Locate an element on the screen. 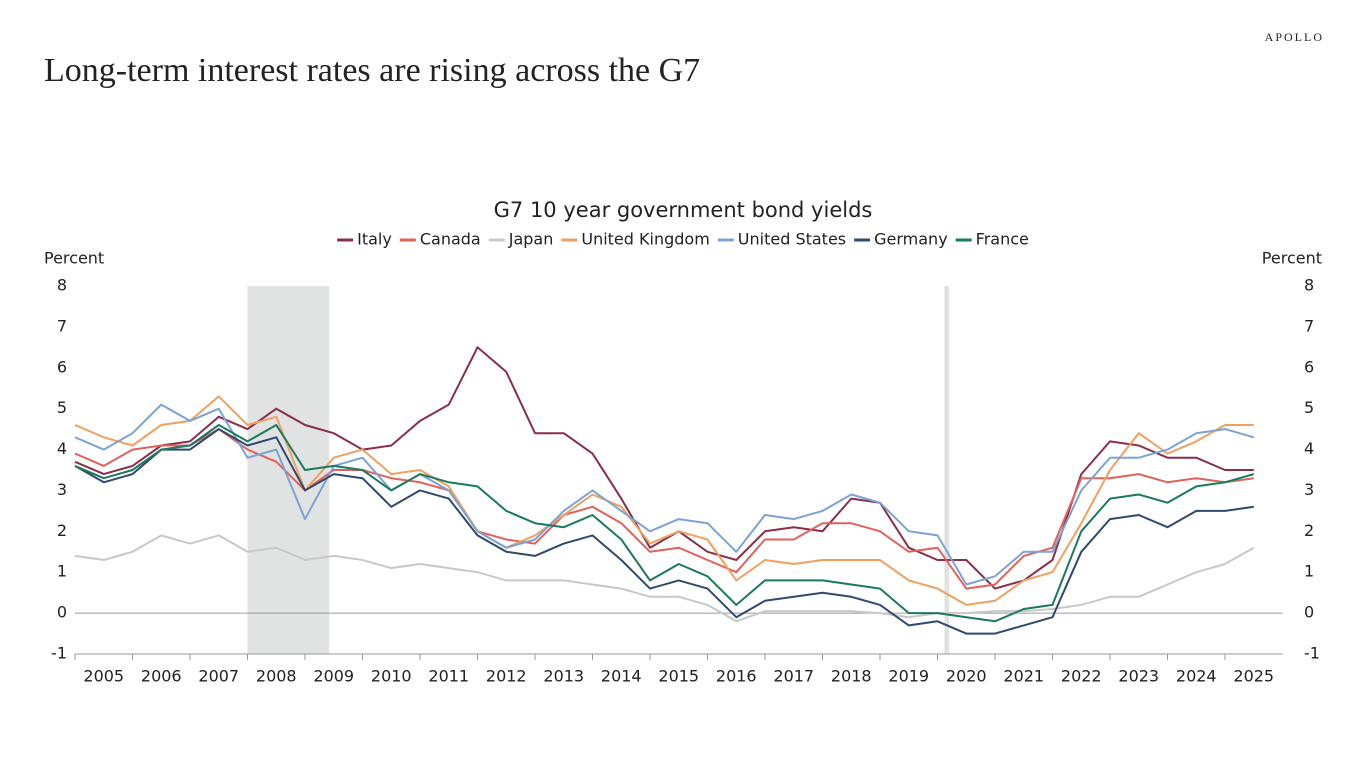 The height and width of the screenshot is (772, 1366). x-tick-label: 2013 is located at coordinates (563, 676).